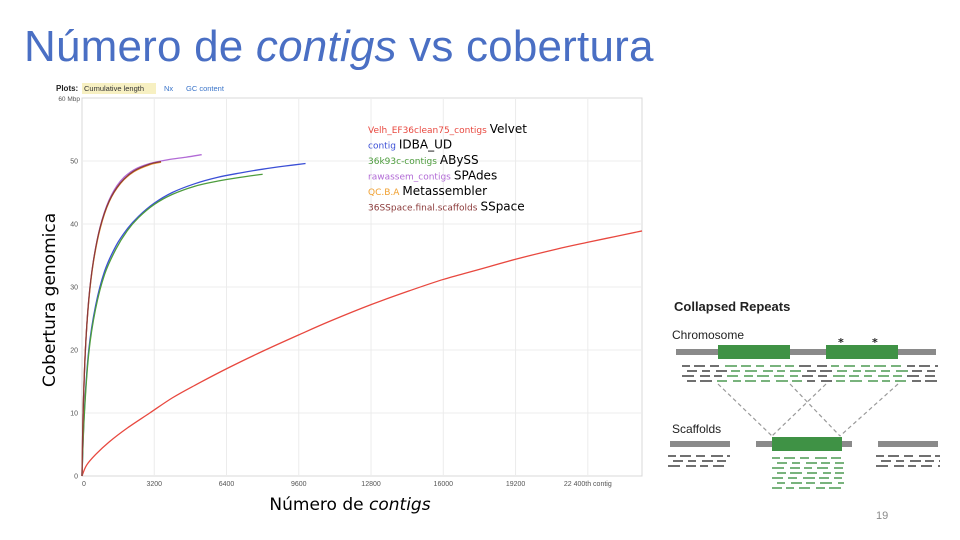 This screenshot has width=960, height=540. What do you see at coordinates (459, 160) in the screenshot?
I see `legend-tool-name: ABySS` at bounding box center [459, 160].